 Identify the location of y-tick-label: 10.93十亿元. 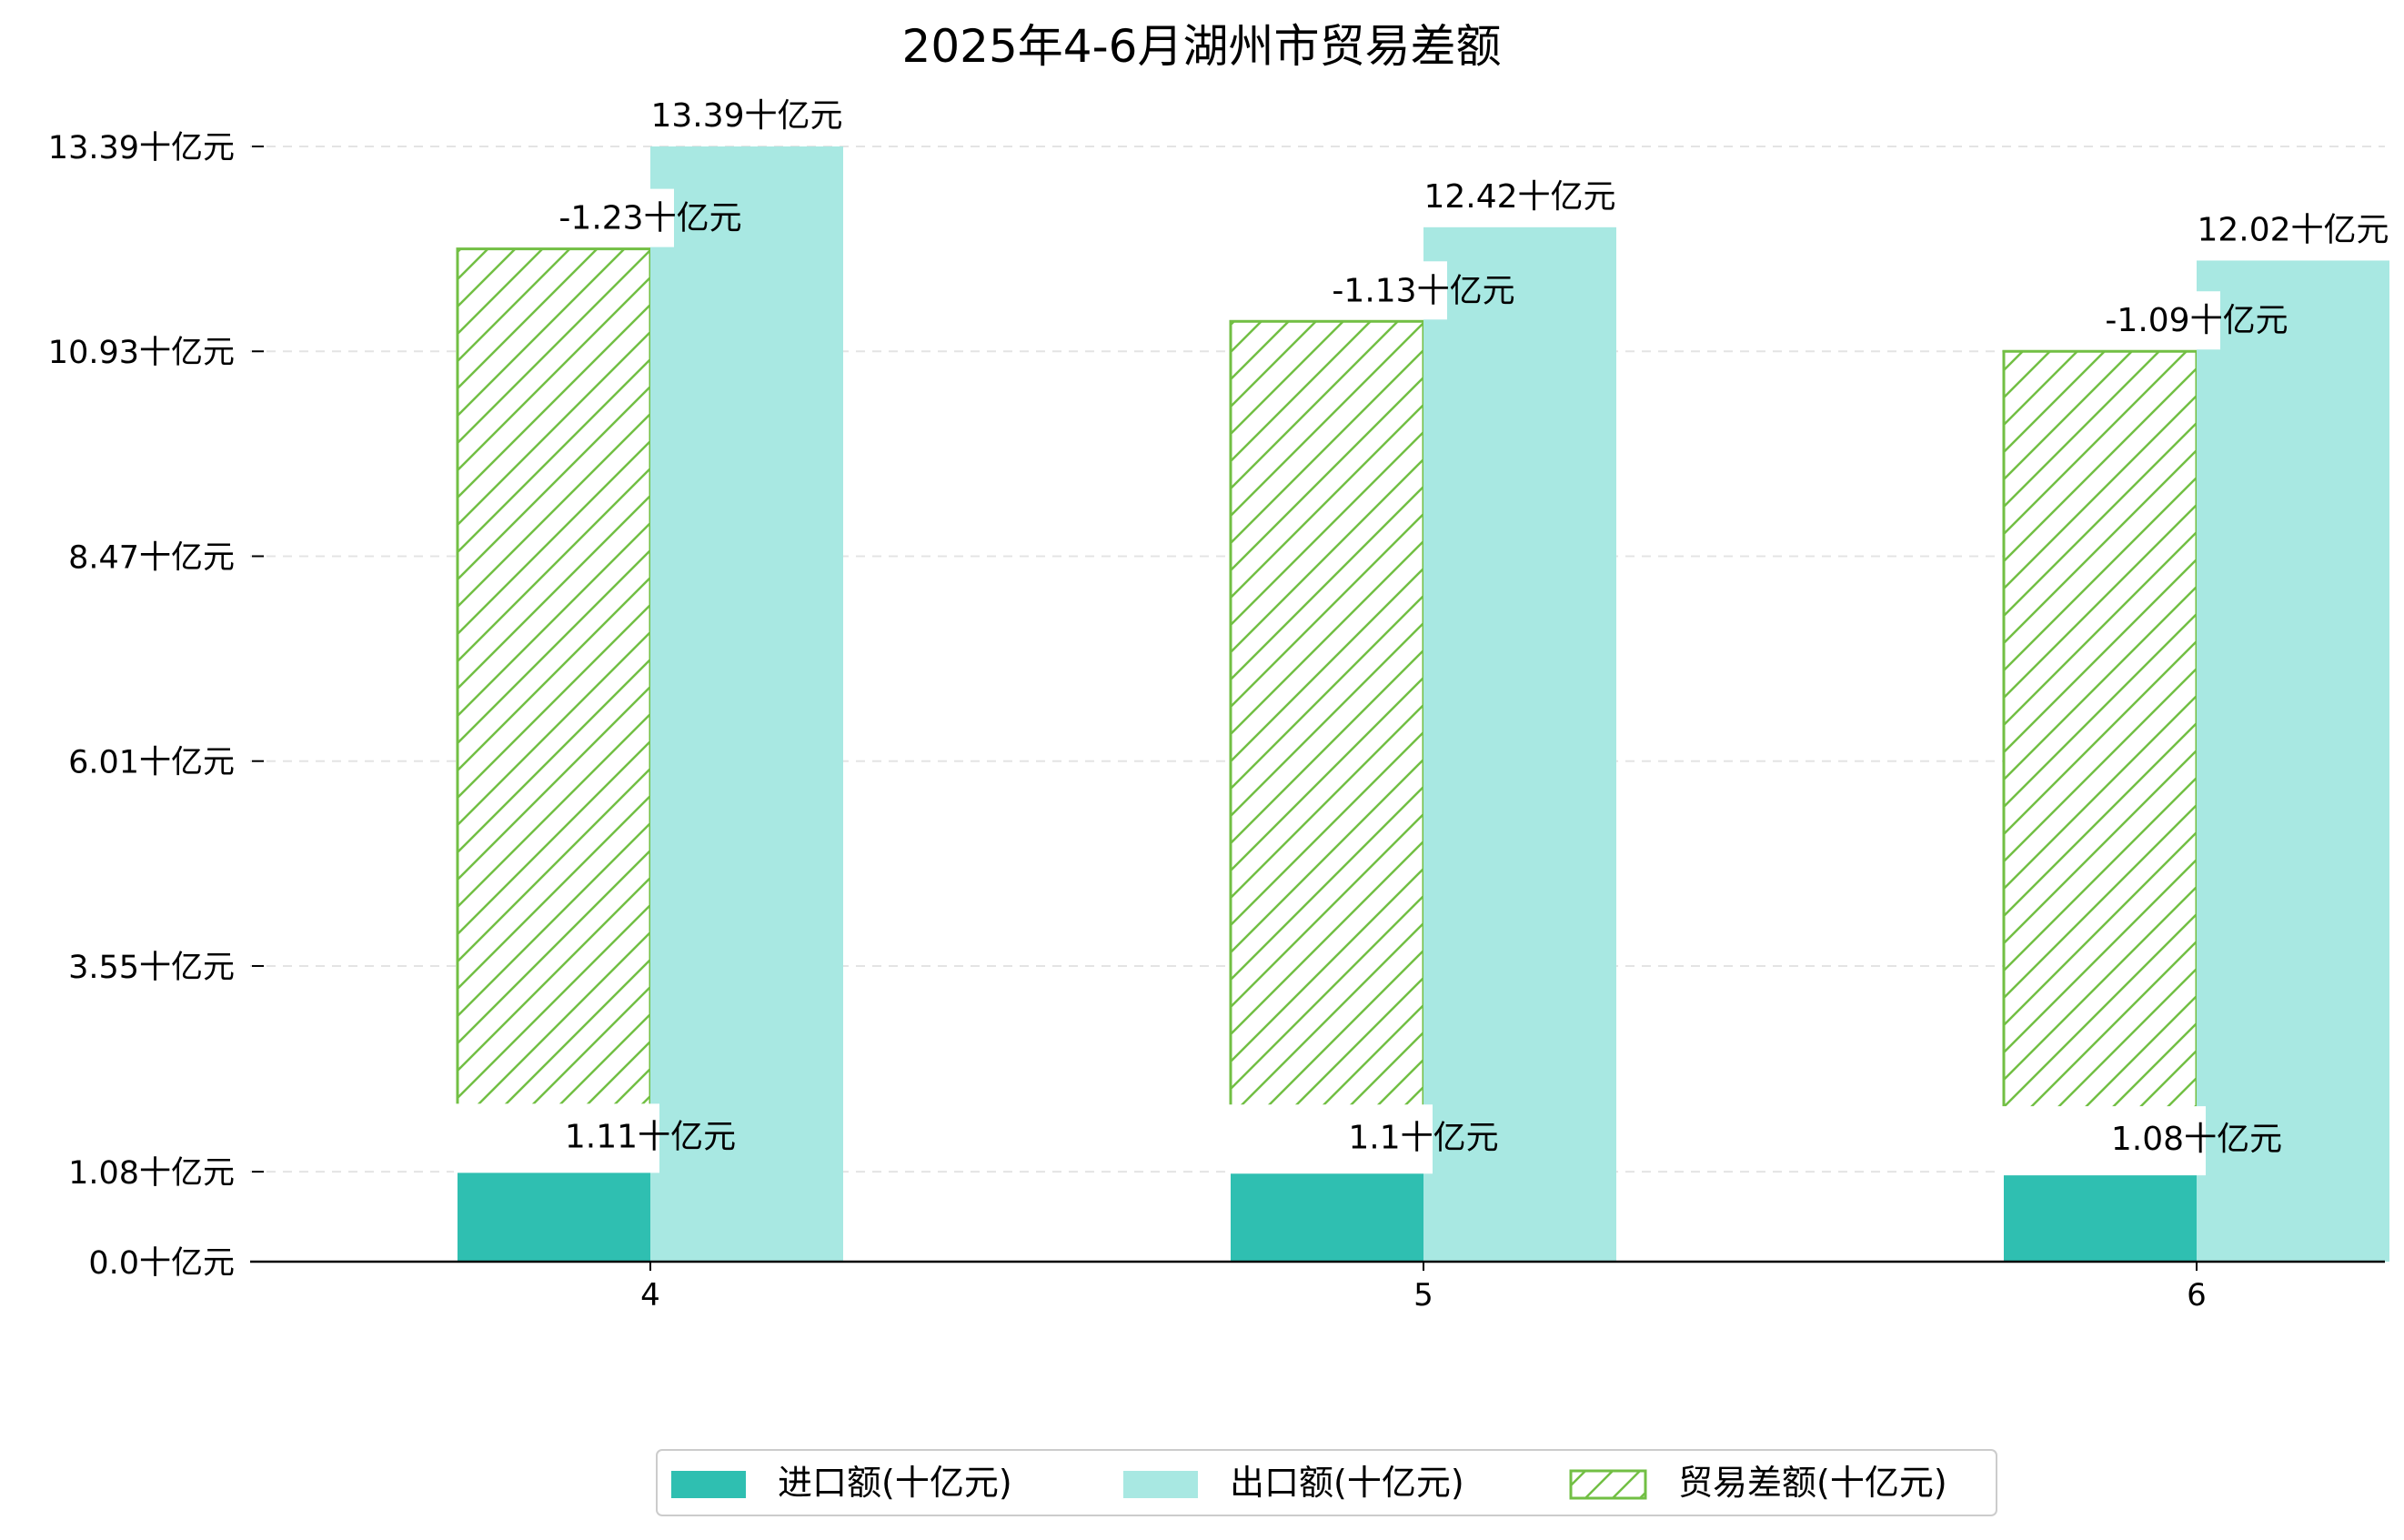
(141, 353).